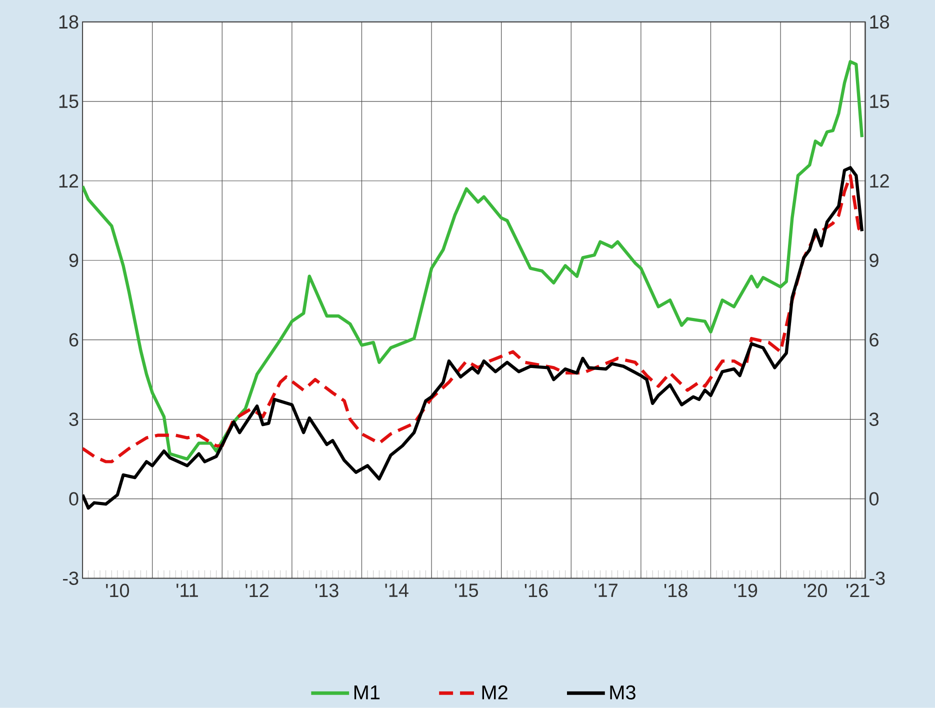 The width and height of the screenshot is (935, 708). What do you see at coordinates (73, 499) in the screenshot?
I see `y-tick-label: 0` at bounding box center [73, 499].